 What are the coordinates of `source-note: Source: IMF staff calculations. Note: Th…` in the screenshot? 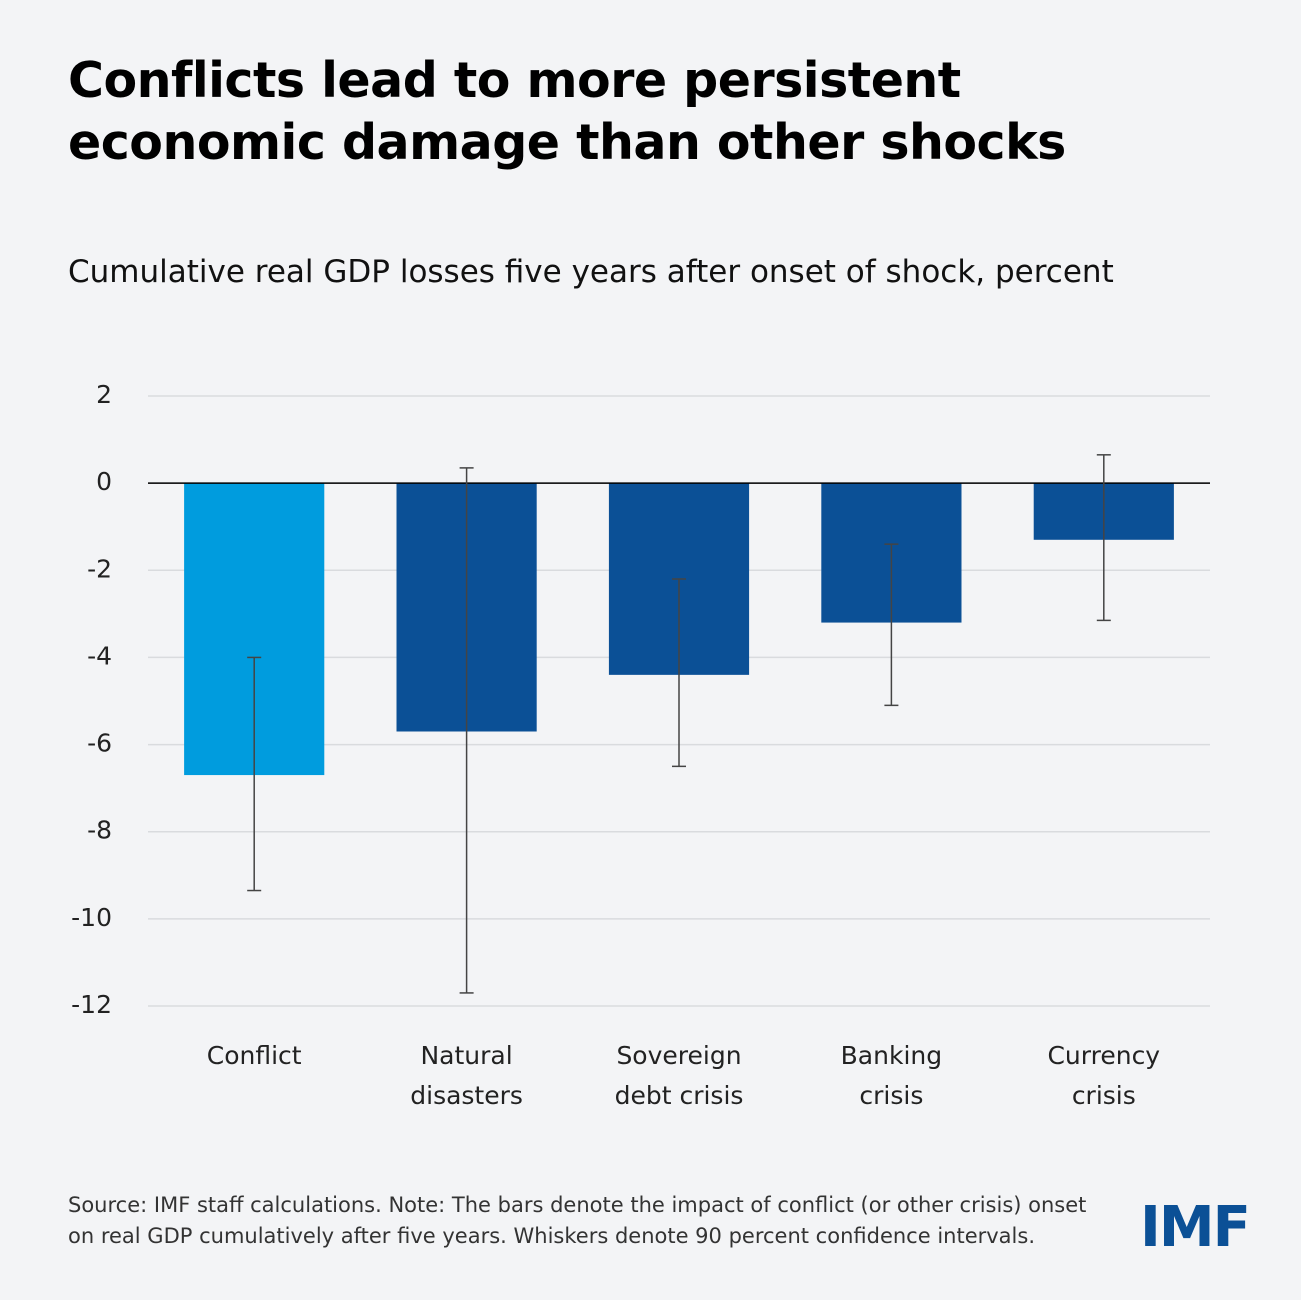 It's located at (577, 1220).